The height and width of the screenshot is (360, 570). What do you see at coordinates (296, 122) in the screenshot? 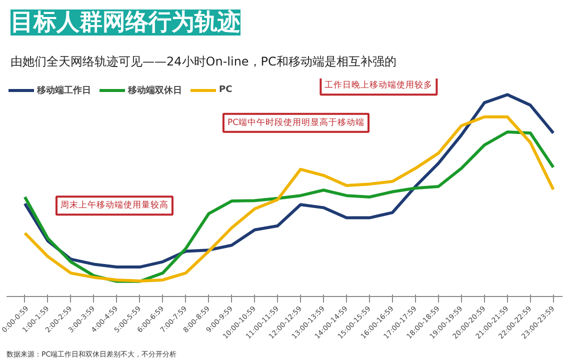
I see `annotation: PC端中午时段使用明显高于移动端` at bounding box center [296, 122].